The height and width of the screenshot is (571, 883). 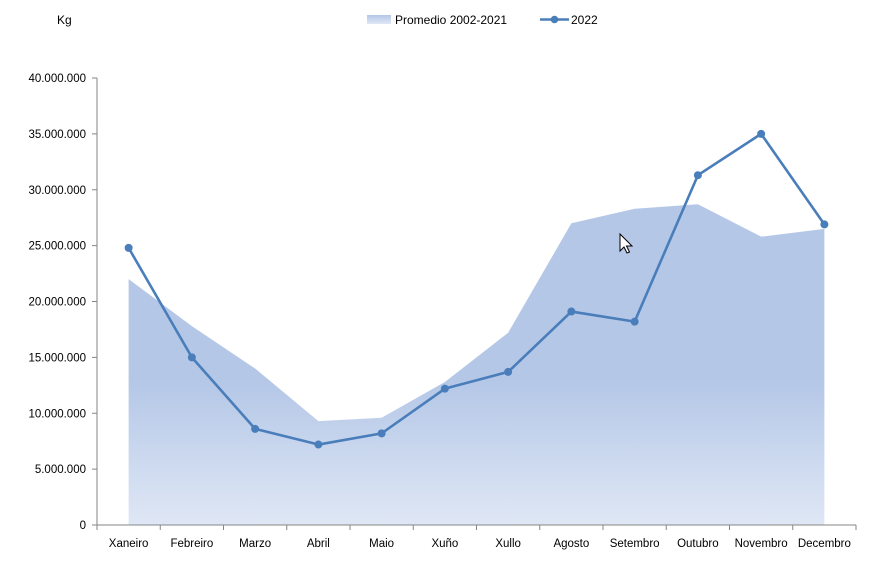 What do you see at coordinates (451, 20) in the screenshot?
I see `legend-label-promedio: Promedio 2002-2021` at bounding box center [451, 20].